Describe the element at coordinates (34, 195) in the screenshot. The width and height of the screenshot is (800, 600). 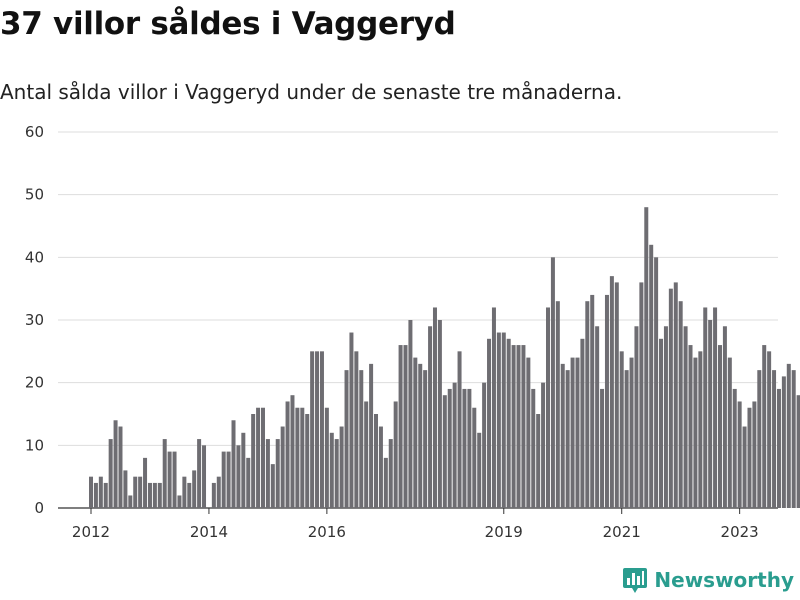
I see `y-tick-label: 50` at that location.